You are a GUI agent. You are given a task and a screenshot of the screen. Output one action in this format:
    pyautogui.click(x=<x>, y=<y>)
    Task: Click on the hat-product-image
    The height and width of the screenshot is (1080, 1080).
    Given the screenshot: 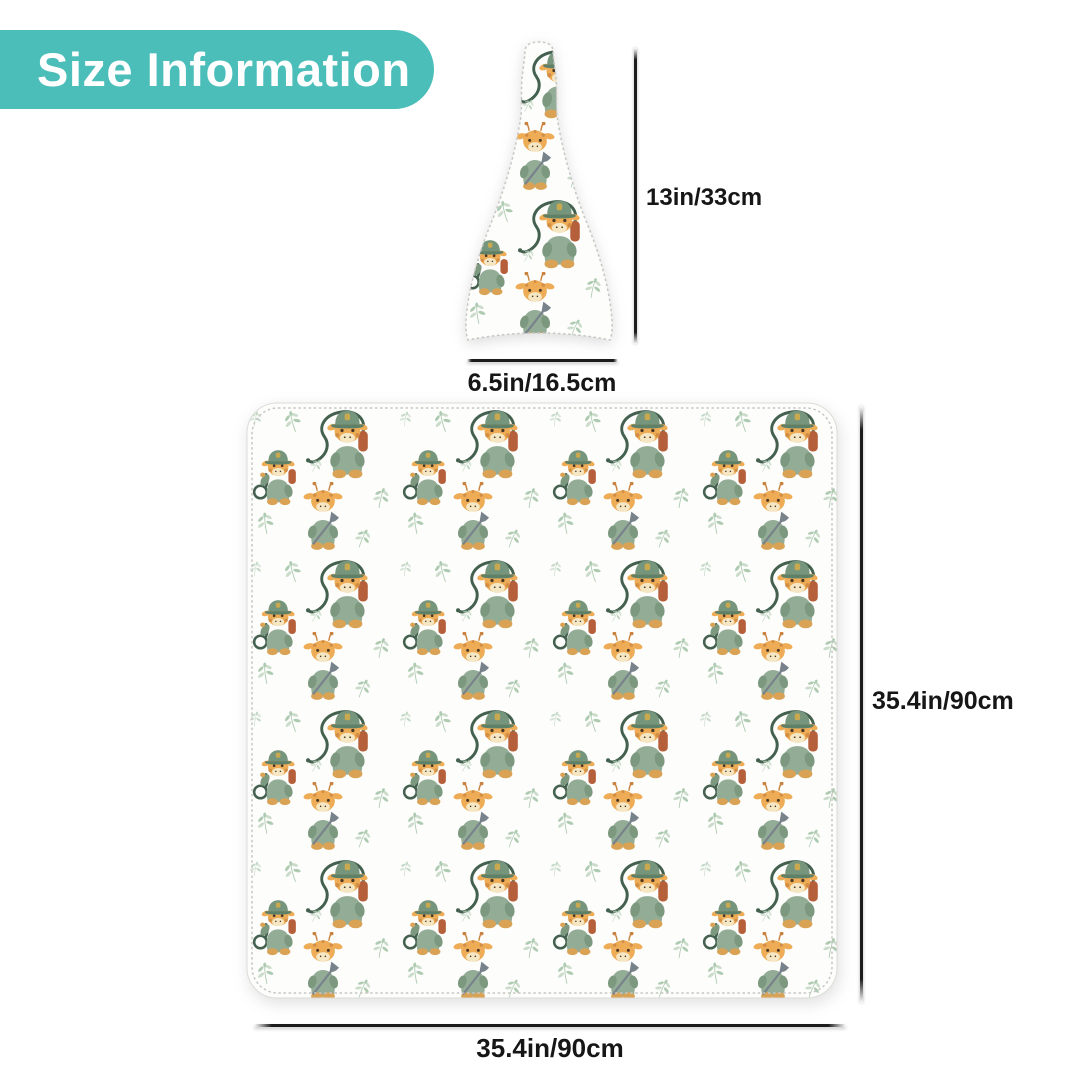 What is the action you would take?
    pyautogui.click(x=539, y=191)
    